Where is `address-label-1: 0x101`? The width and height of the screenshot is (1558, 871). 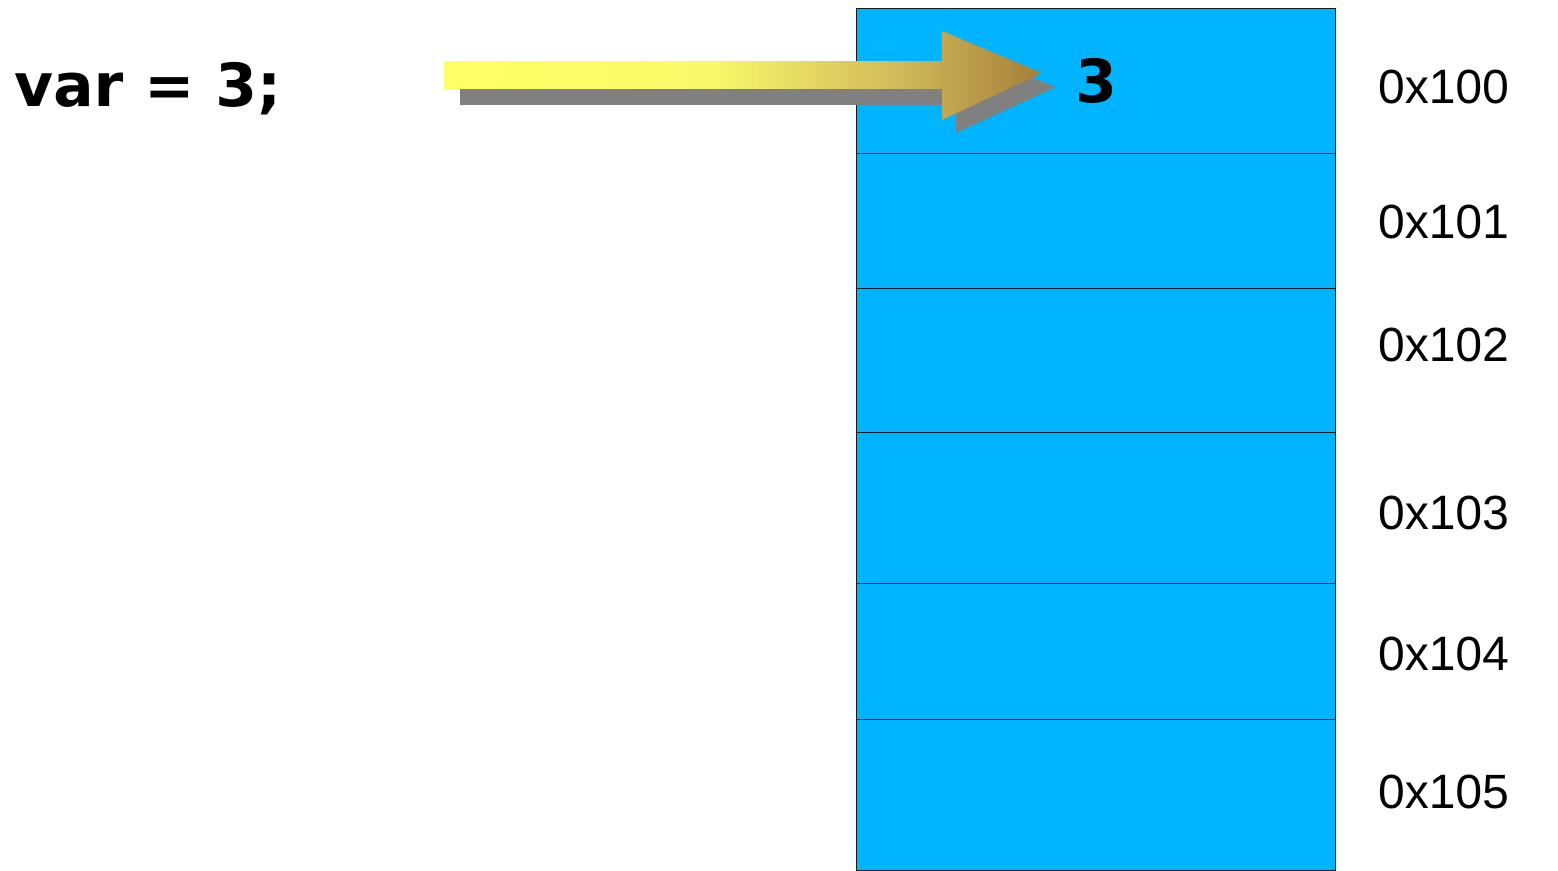
address-label-1: 0x101 is located at coordinates (1443, 222).